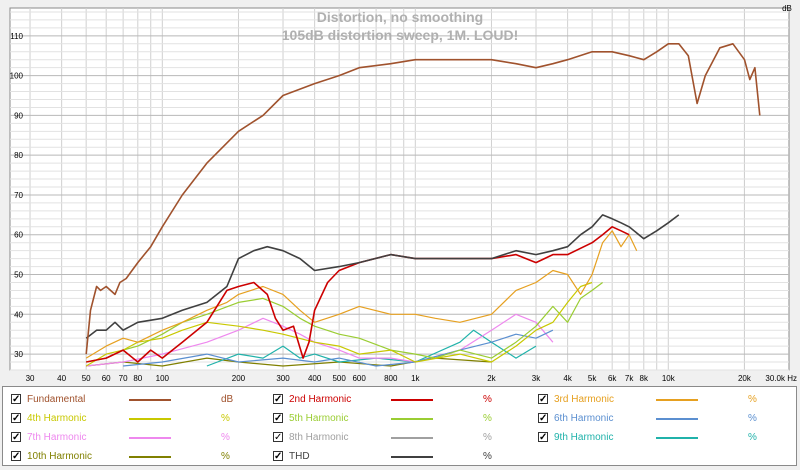  What do you see at coordinates (584, 437) in the screenshot?
I see `legend-label: 9th Harmonic` at bounding box center [584, 437].